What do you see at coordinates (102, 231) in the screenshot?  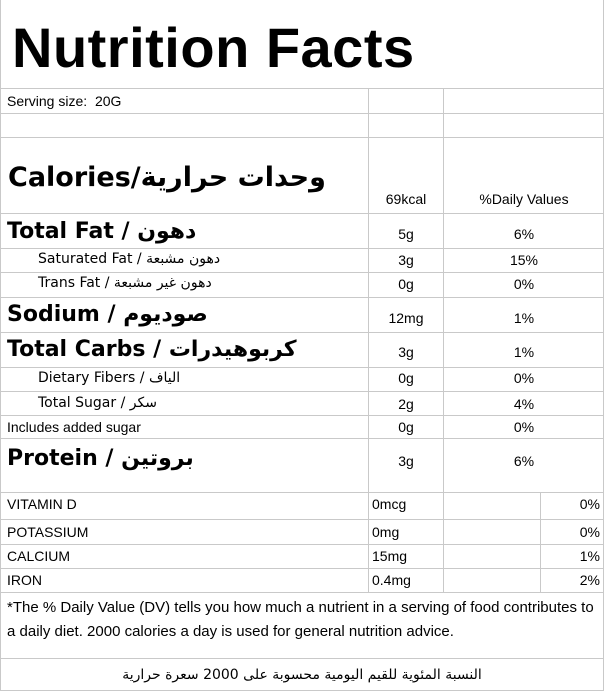 I see `nutrient-label: Total Fat / دهون` at bounding box center [102, 231].